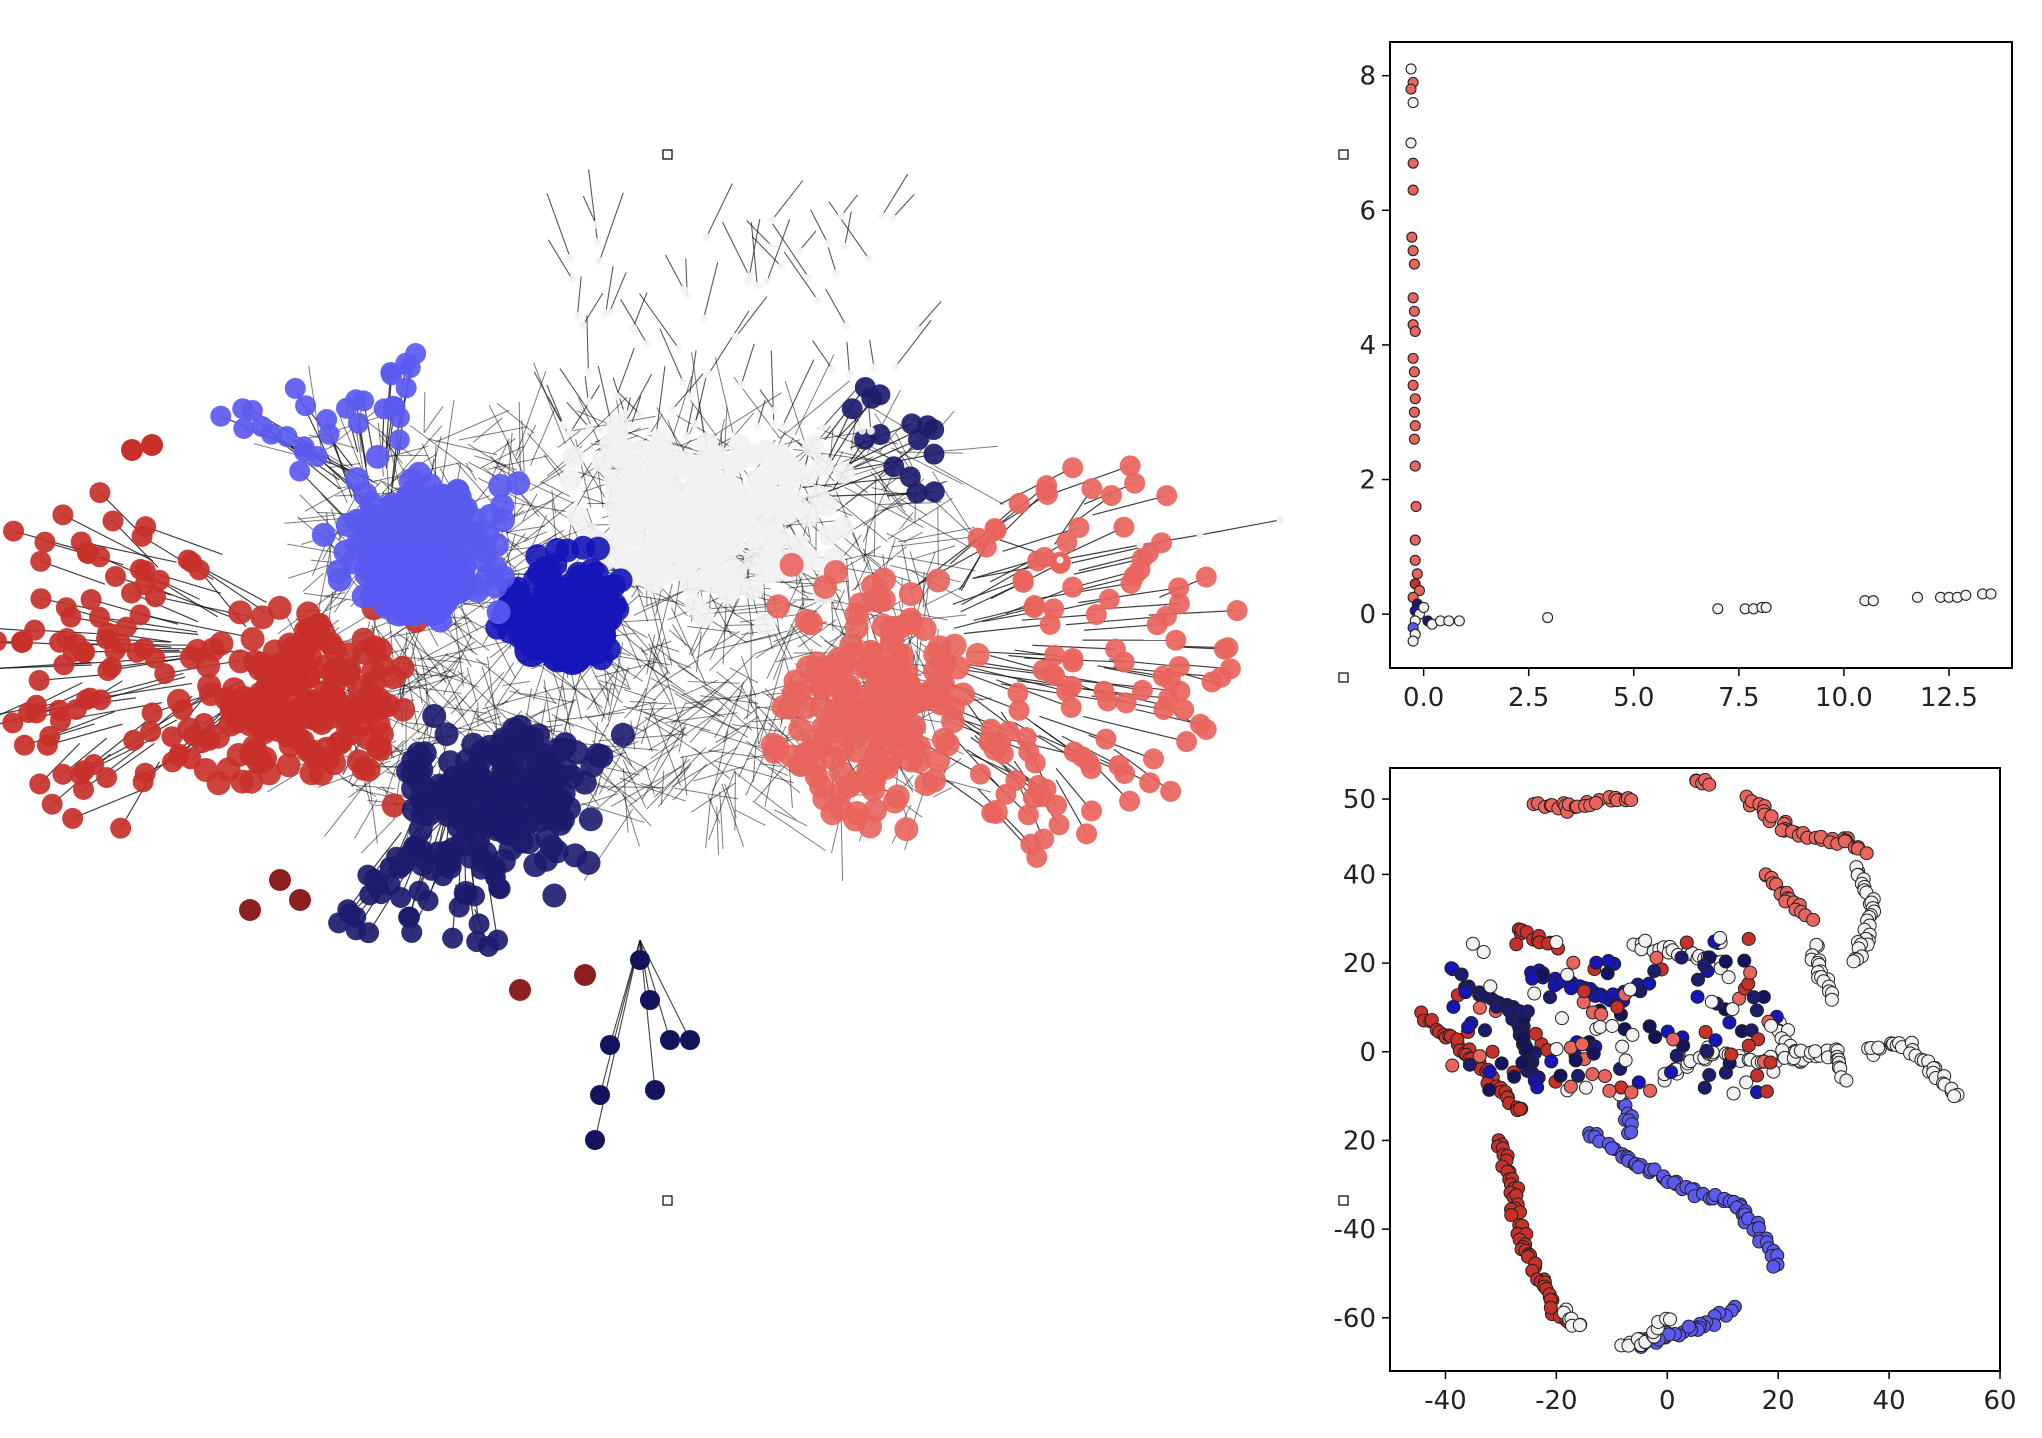 The image size is (2042, 1438). I want to click on scatter-bottom-ytick-label: -40, so click(1355, 1230).